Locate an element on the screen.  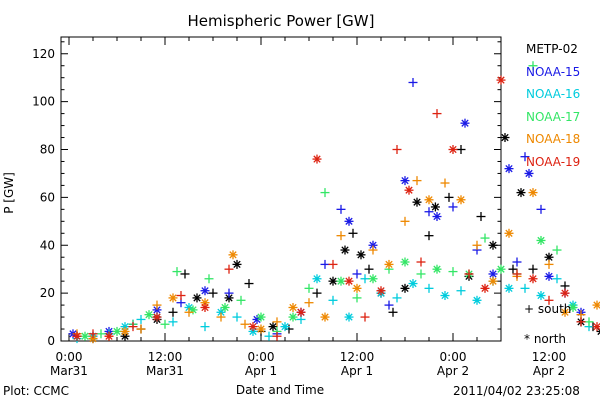
x-tick-label-date: Apr 1 is located at coordinates (261, 371).